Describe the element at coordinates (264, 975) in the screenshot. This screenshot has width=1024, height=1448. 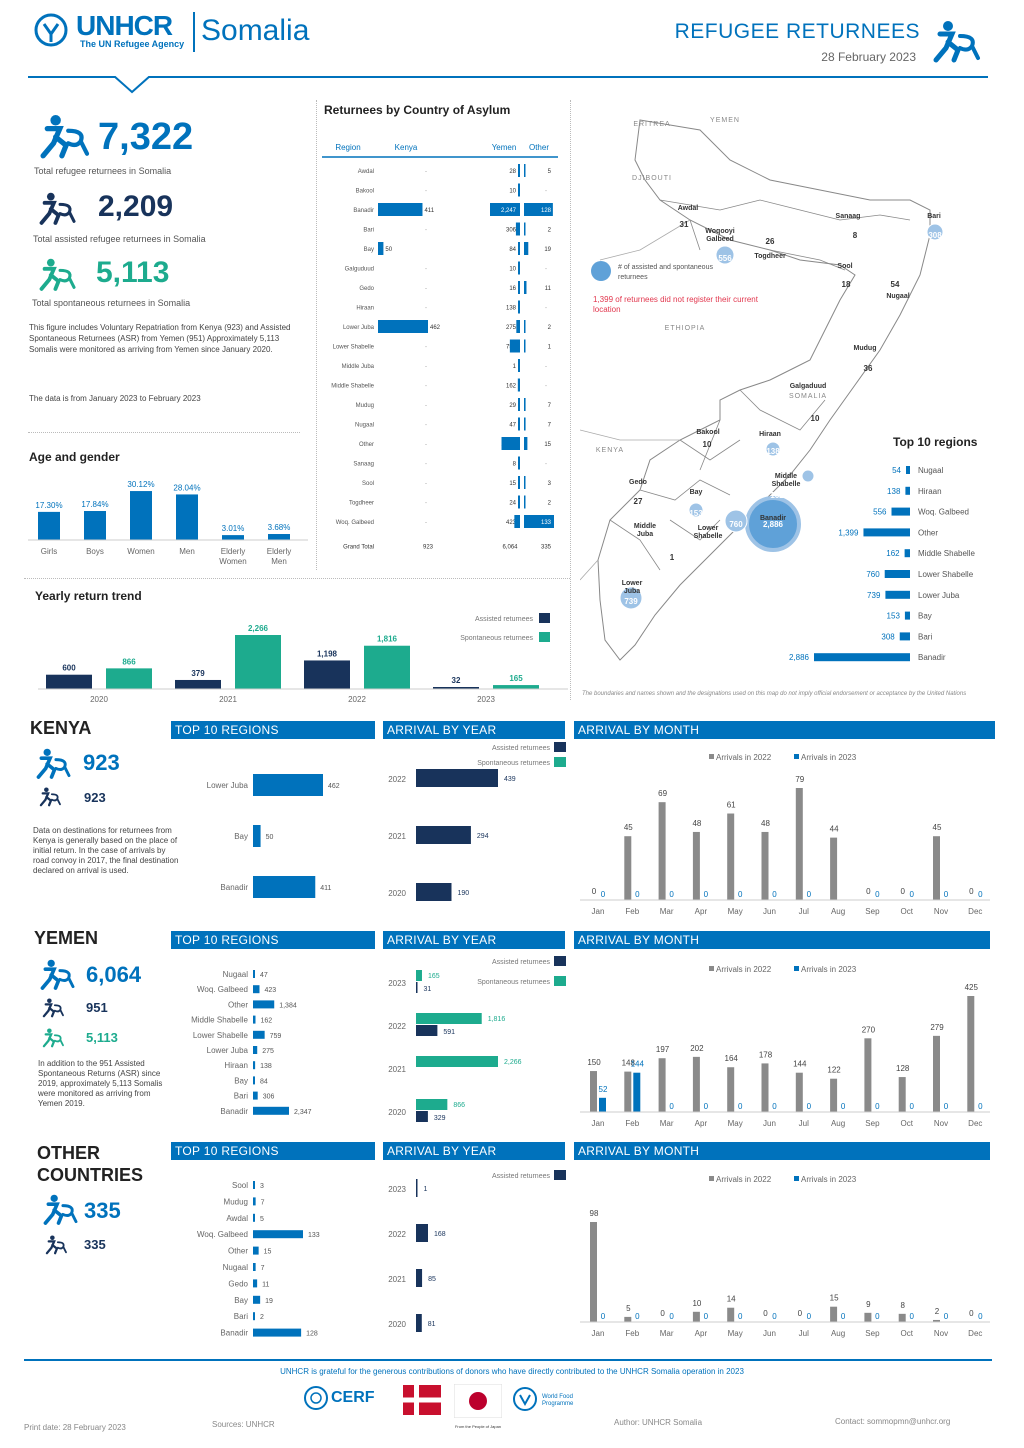
I see `region-value: 47` at that location.